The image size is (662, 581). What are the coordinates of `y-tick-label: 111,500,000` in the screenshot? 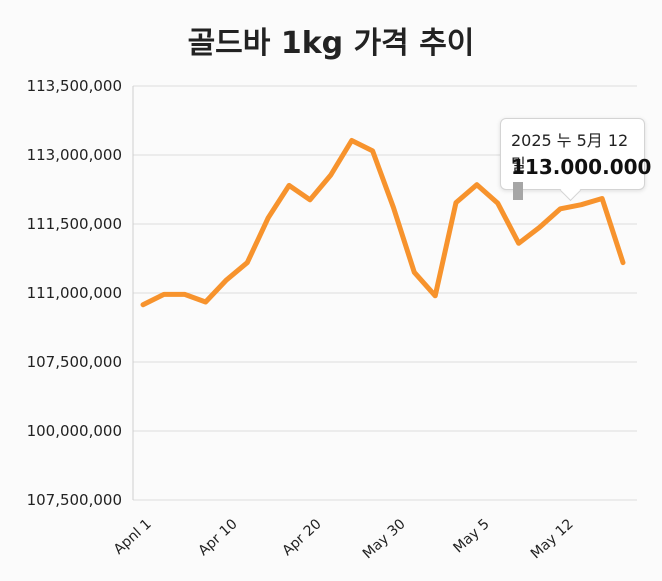 It's located at (74, 224).